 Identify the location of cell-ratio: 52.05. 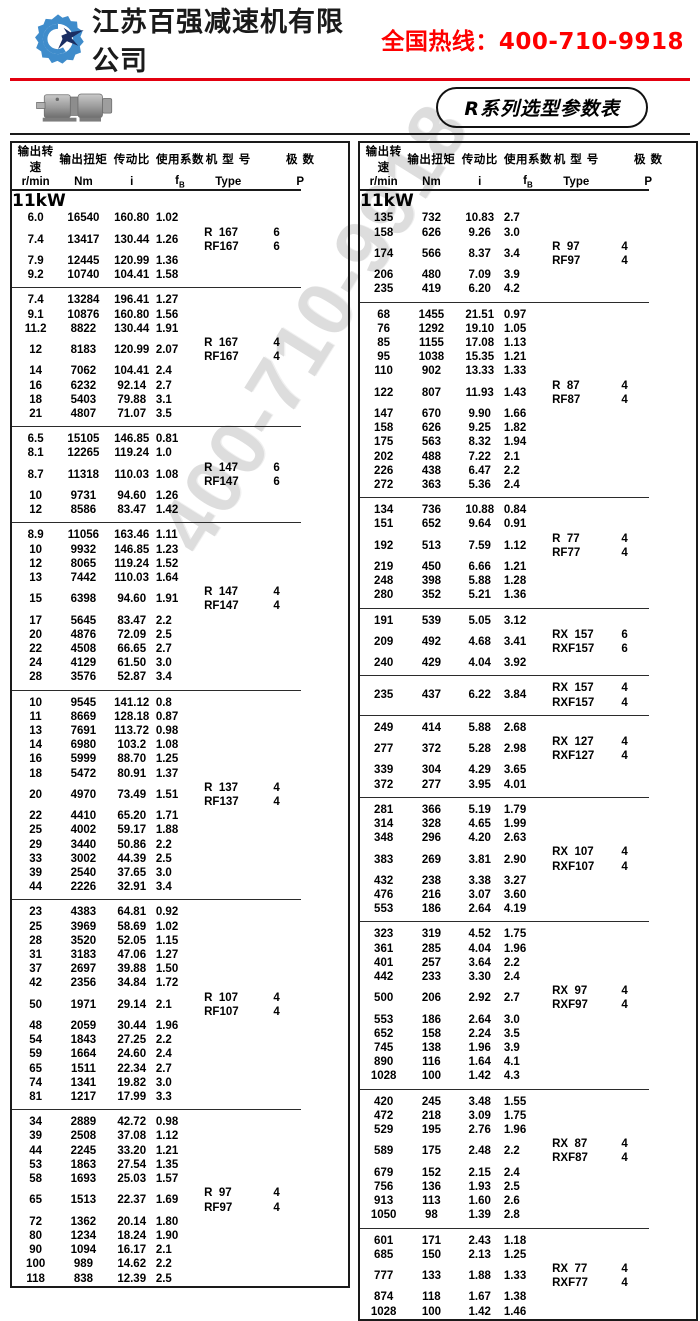
(132, 940).